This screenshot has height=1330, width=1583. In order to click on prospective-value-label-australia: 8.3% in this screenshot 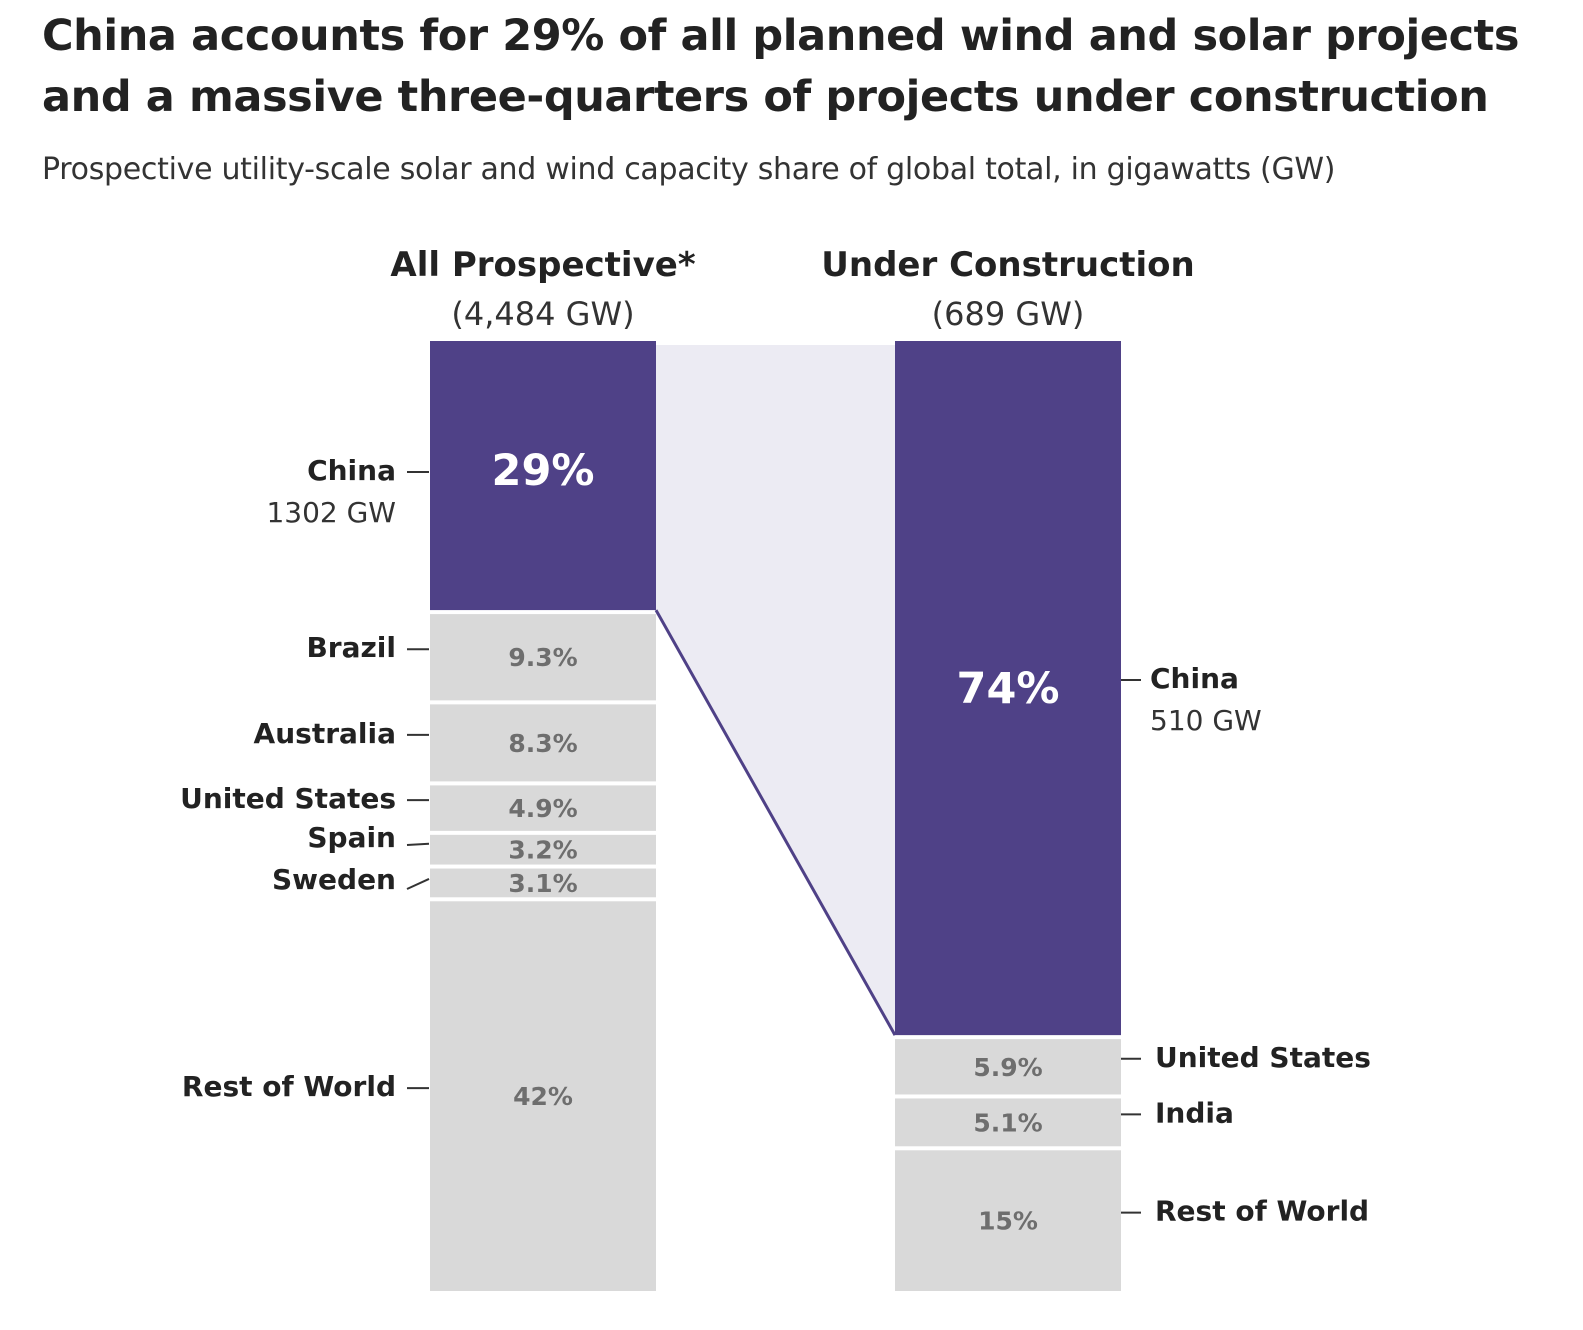, I will do `click(542, 743)`.